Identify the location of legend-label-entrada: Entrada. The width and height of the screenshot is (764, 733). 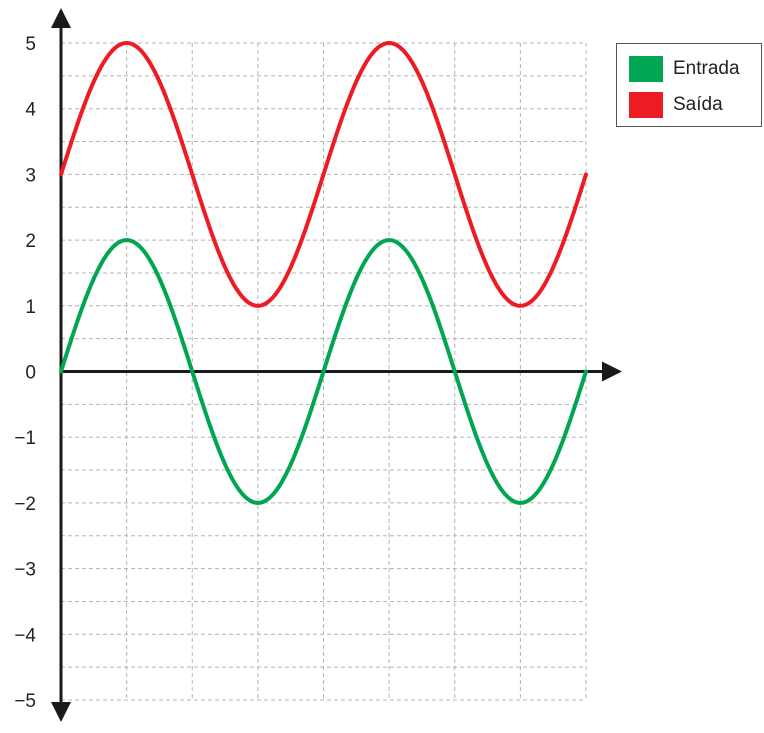
(706, 68).